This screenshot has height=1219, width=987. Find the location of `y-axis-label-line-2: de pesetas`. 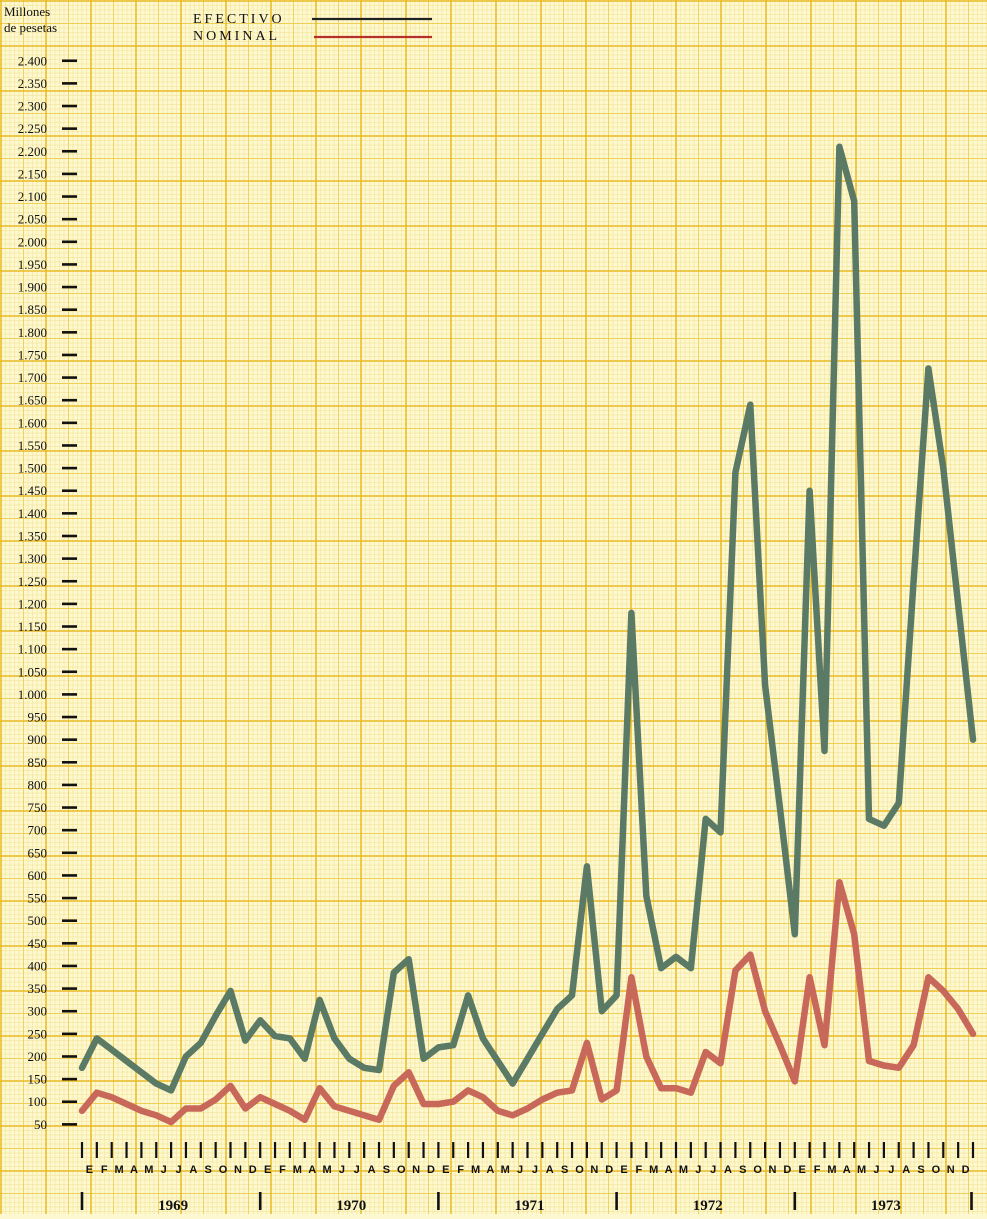

y-axis-label-line-2: de pesetas is located at coordinates (30, 27).